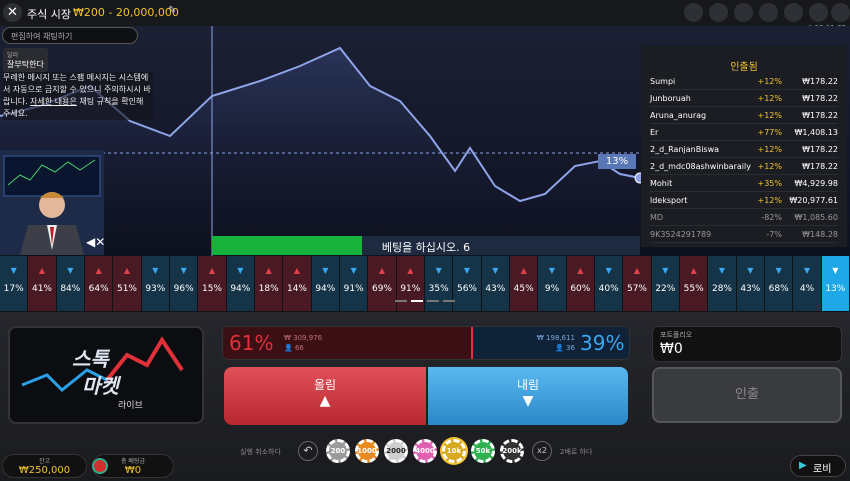 The height and width of the screenshot is (481, 850). Describe the element at coordinates (483, 451) in the screenshot. I see `chip: 50k` at that location.